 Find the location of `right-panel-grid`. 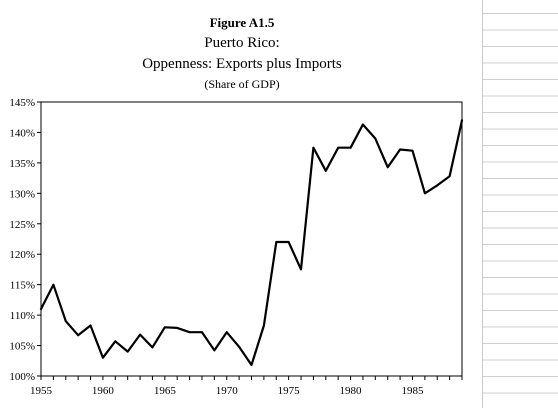

right-panel-grid is located at coordinates (520, 204).